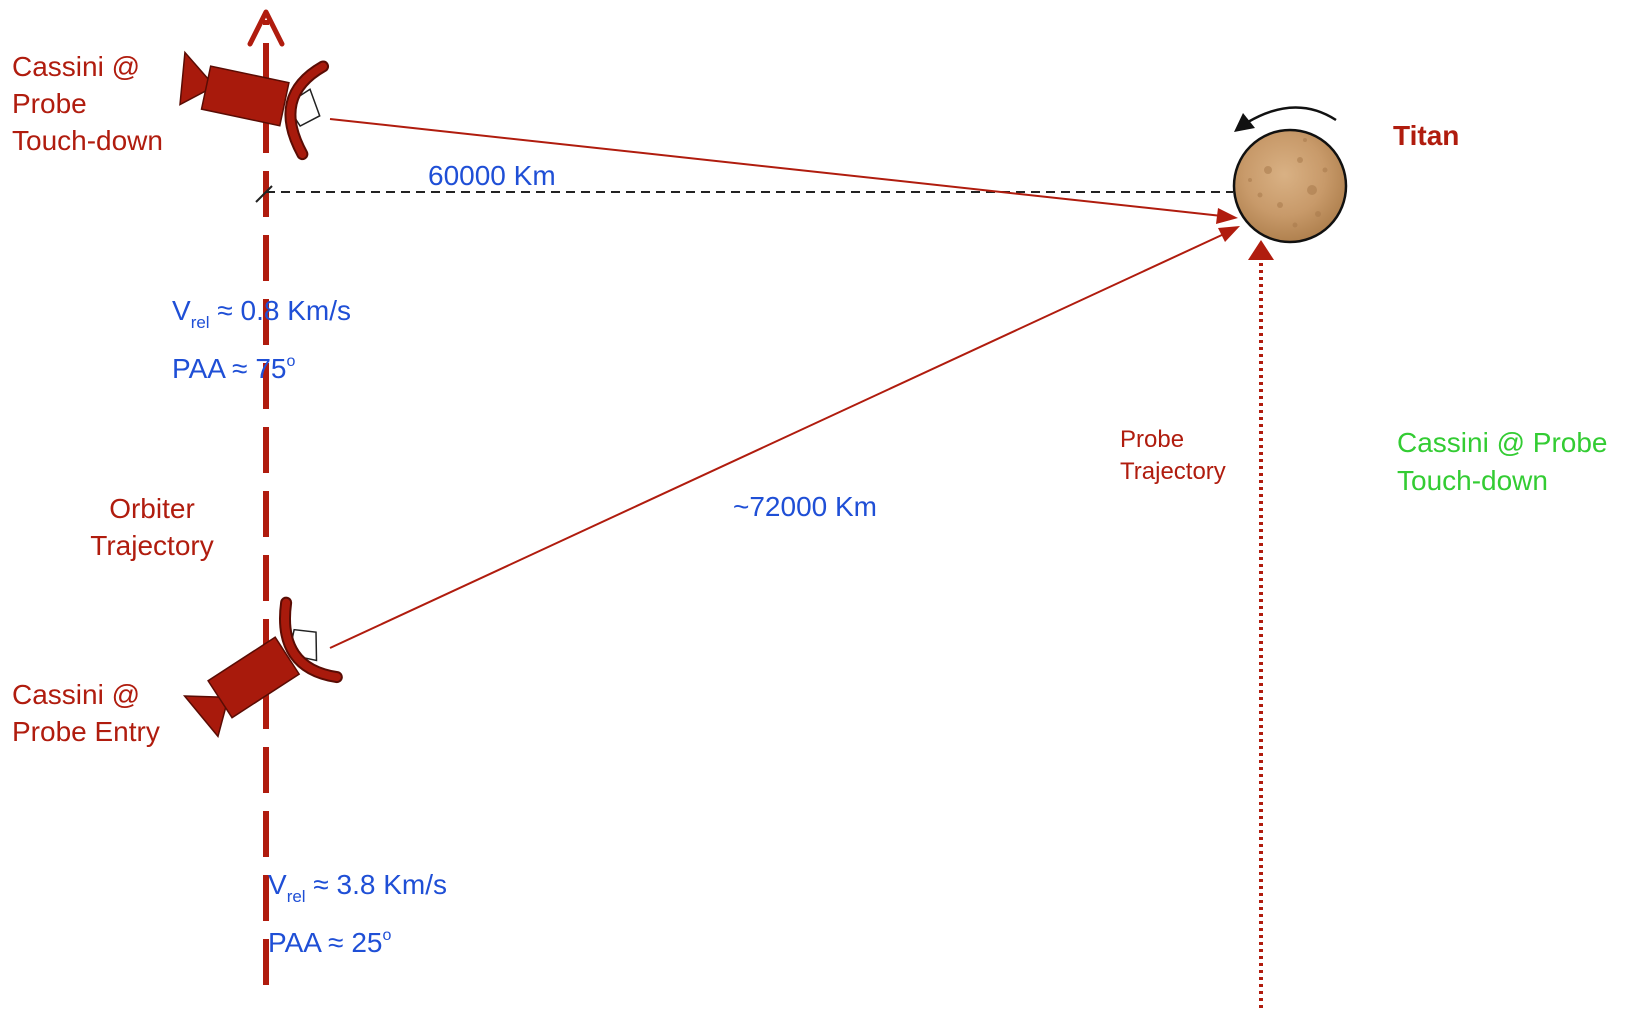 This screenshot has width=1642, height=1013. Describe the element at coordinates (330, 942) in the screenshot. I see `entry-paa-label: PAA ≈ 25o` at that location.